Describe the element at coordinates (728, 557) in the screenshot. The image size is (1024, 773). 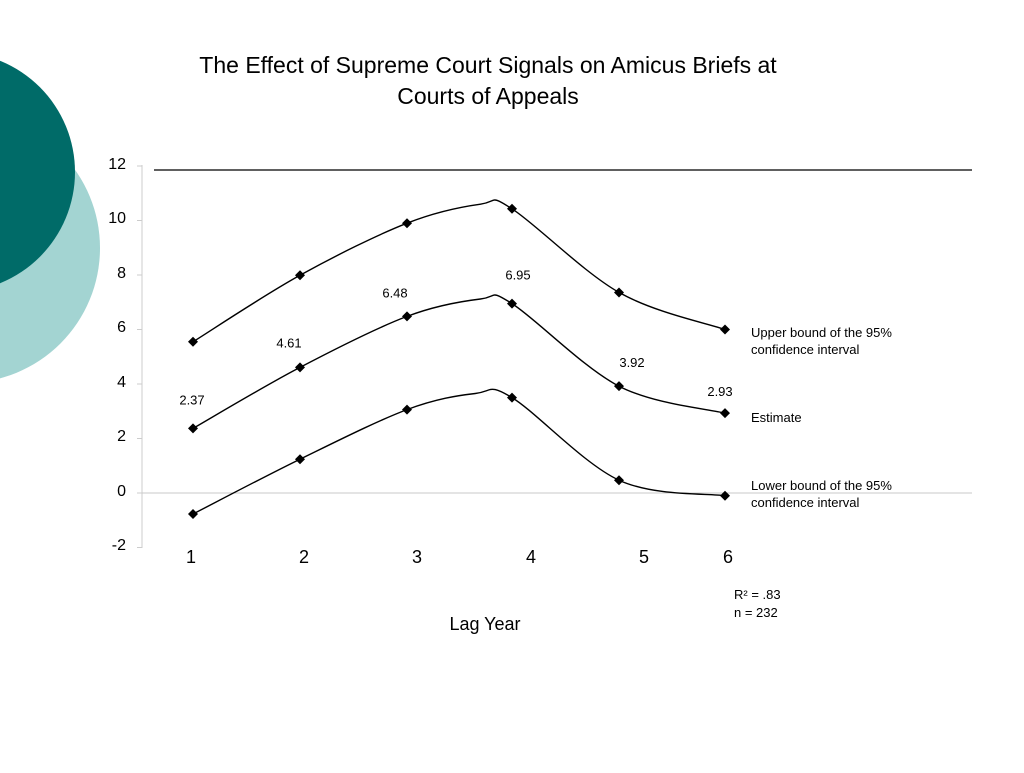
I see `x-tick-label: 6` at that location.